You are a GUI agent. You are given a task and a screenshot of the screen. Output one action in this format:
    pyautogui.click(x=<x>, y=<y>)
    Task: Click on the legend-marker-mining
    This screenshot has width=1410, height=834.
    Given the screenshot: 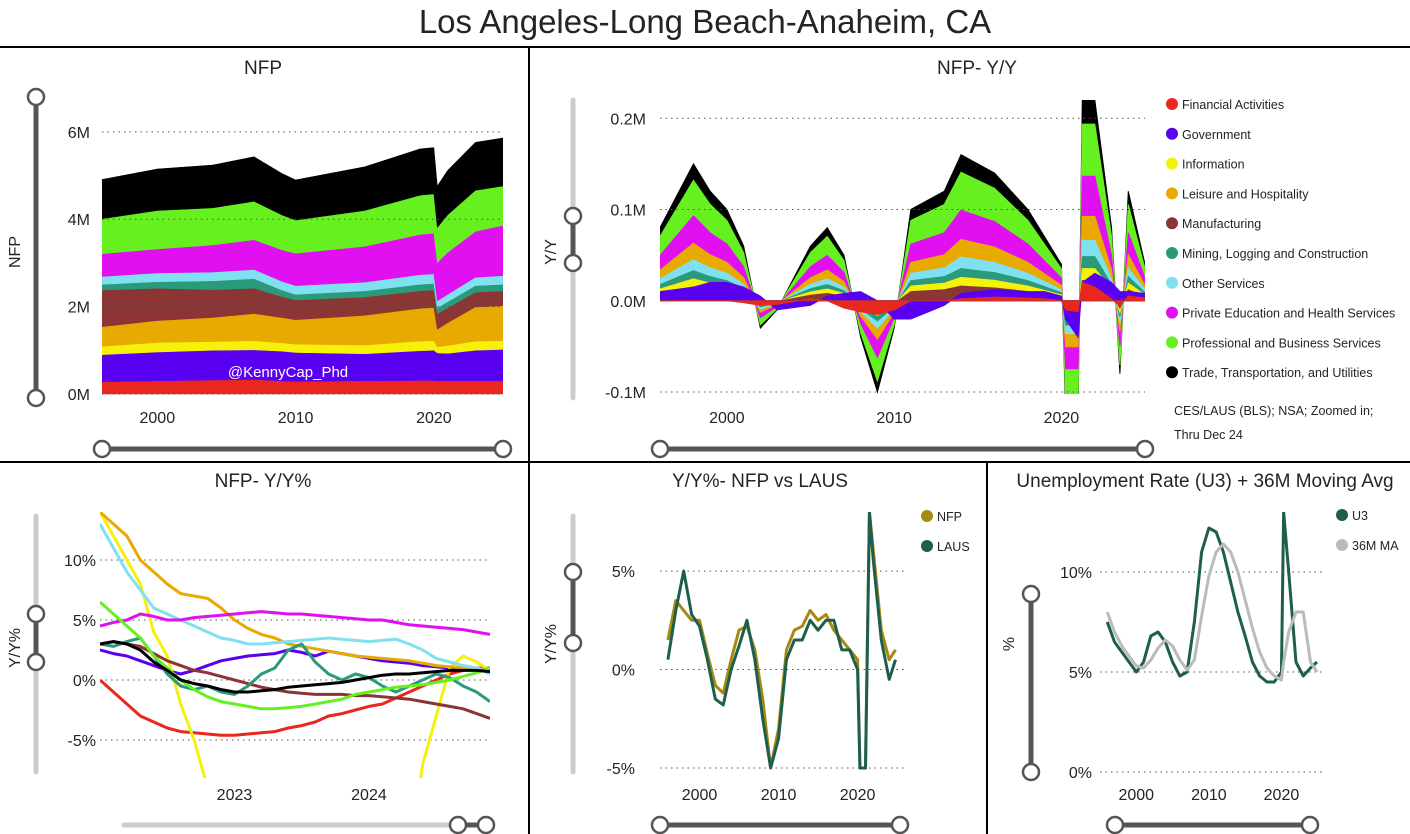 What is the action you would take?
    pyautogui.click(x=1172, y=253)
    